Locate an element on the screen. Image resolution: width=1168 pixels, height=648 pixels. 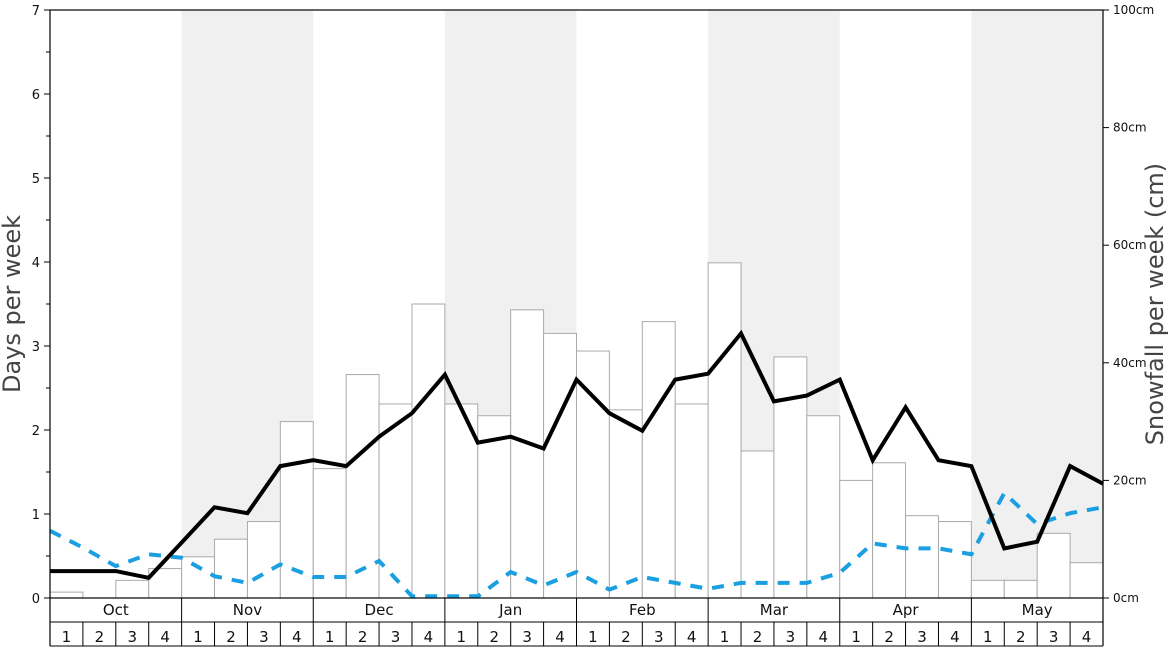
right-axis-title: Snowfall per week (cm) is located at coordinates (1154, 304).